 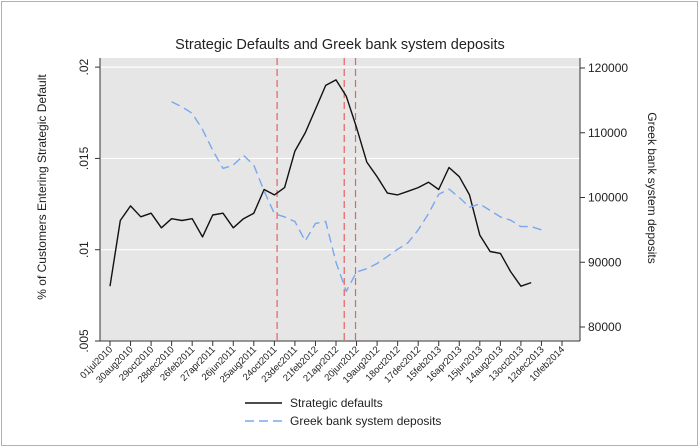 I want to click on event-lines, so click(x=316, y=199).